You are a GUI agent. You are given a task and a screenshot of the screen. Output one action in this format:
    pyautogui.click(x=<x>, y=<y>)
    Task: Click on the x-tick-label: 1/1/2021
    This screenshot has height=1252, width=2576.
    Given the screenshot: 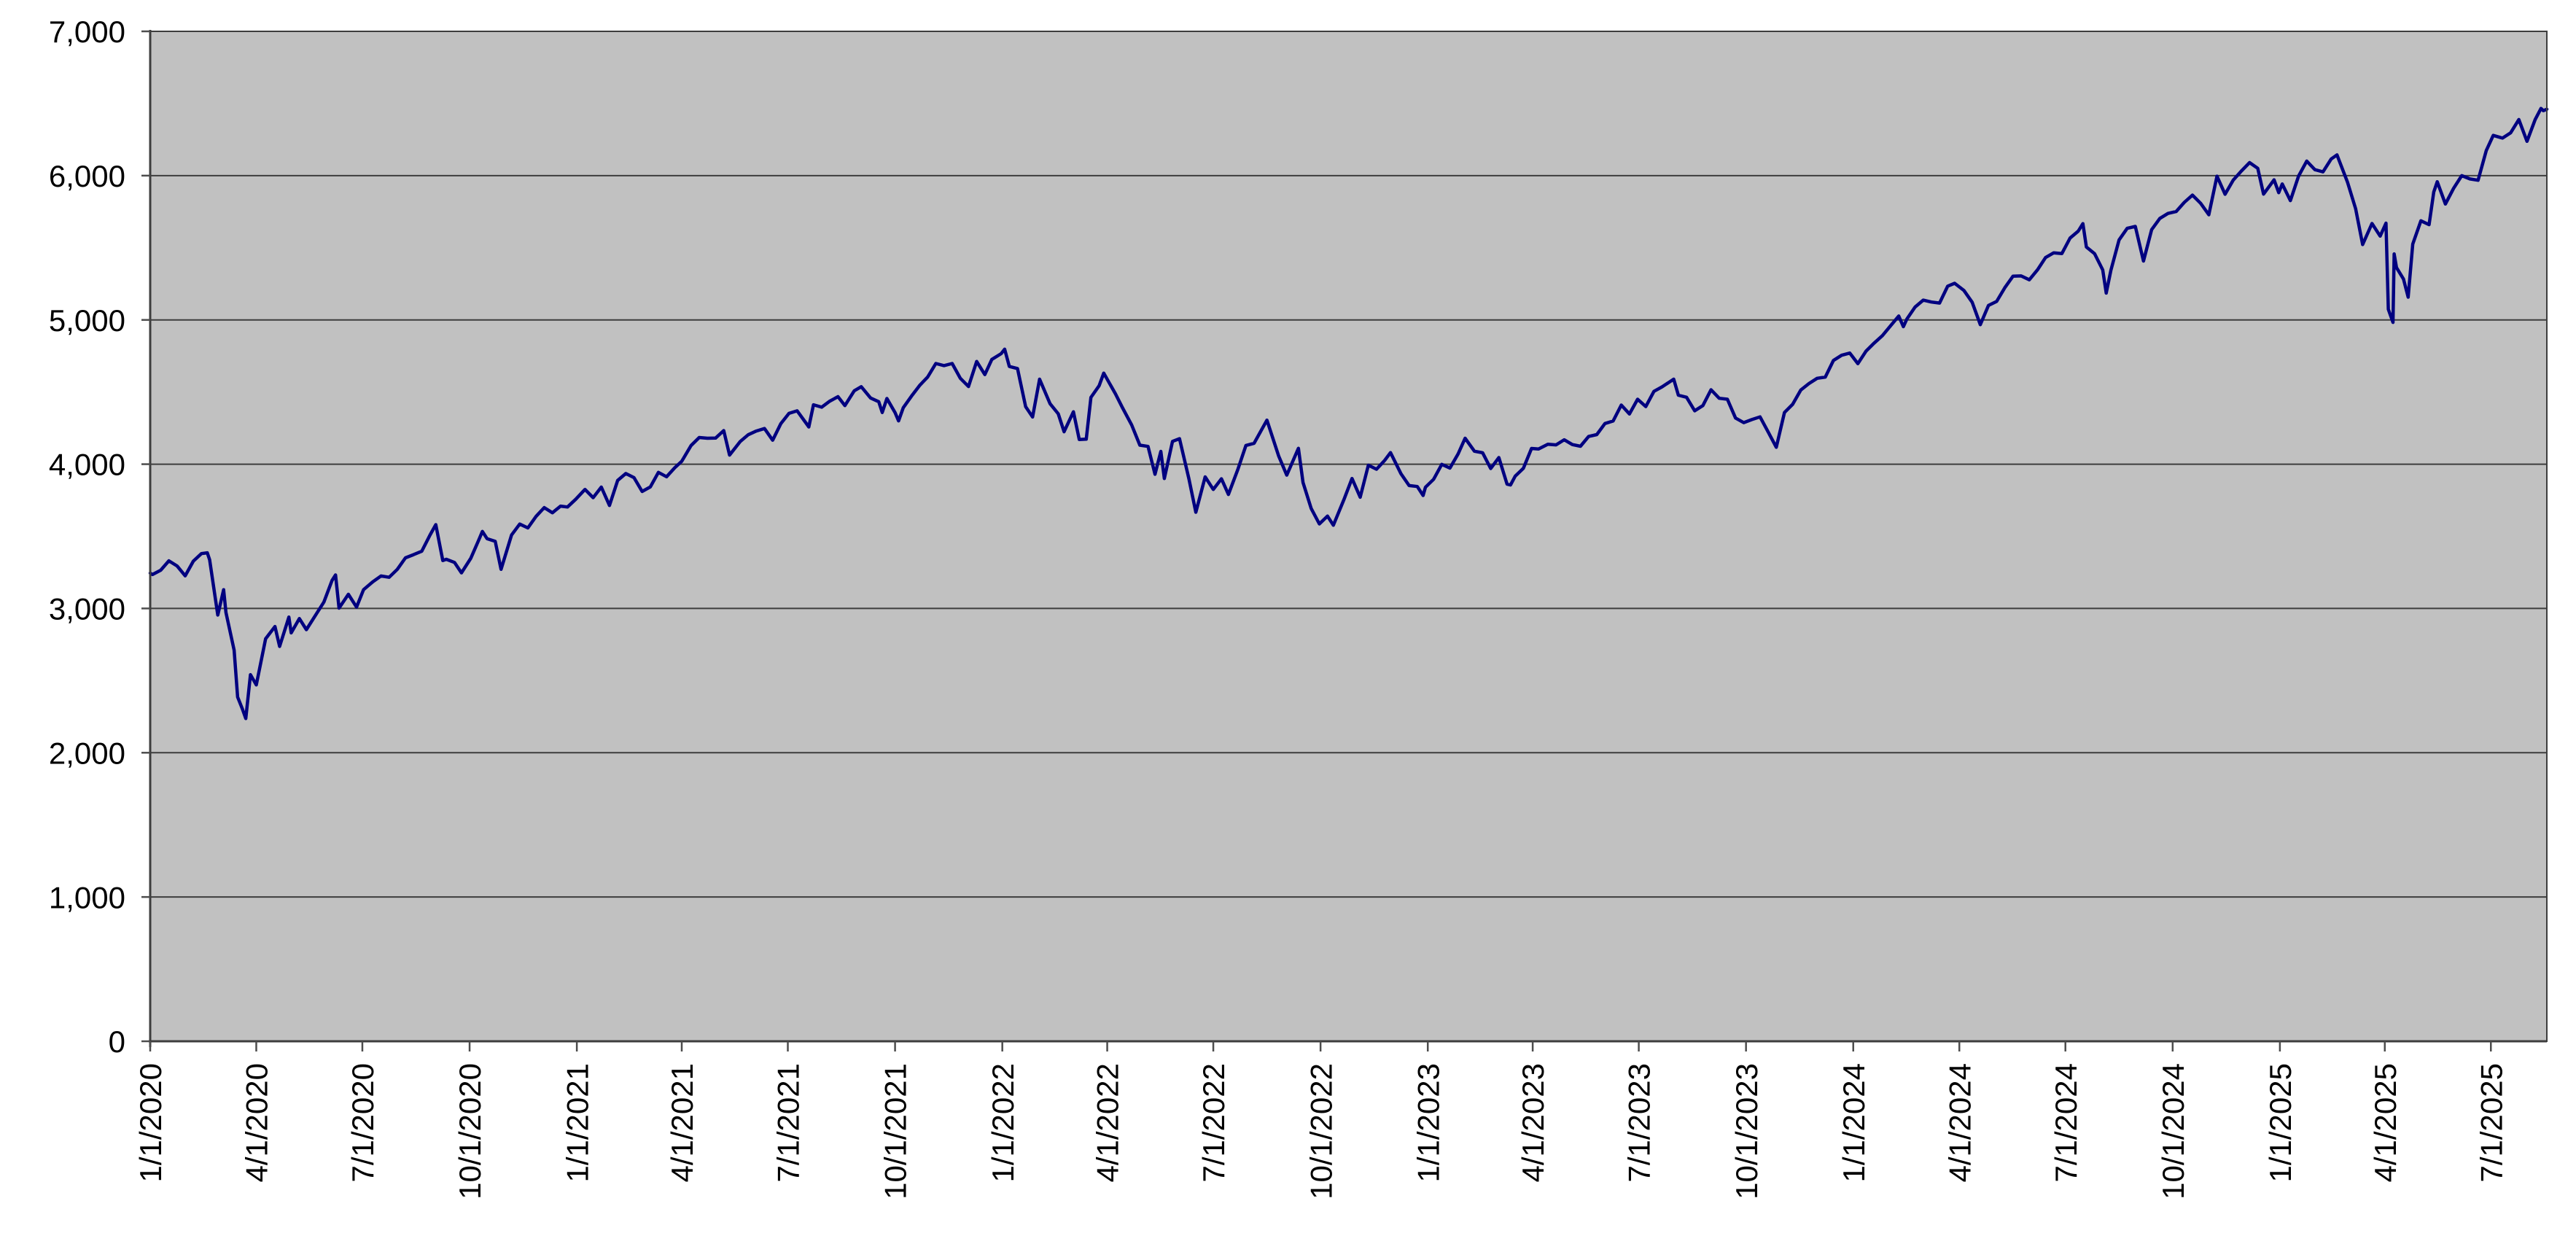 What is the action you would take?
    pyautogui.click(x=577, y=1123)
    